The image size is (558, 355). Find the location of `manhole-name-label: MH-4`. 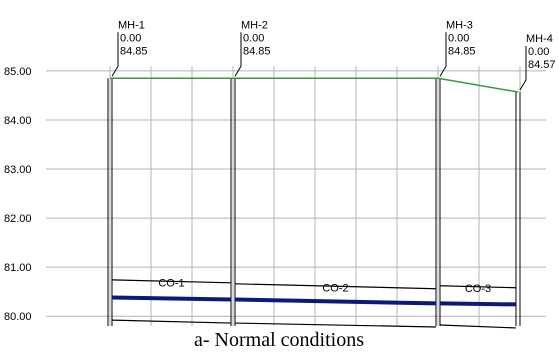

manhole-name-label: MH-4 is located at coordinates (539, 39).